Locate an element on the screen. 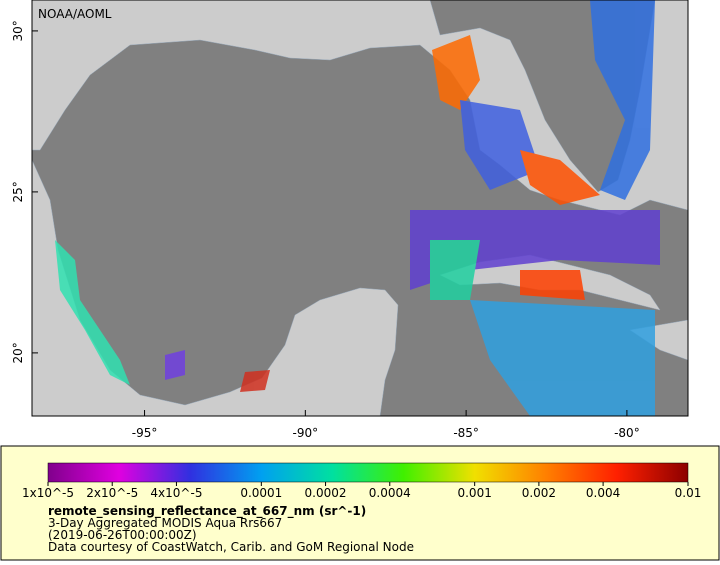  colorbar-tick-label: 1x10^-5 is located at coordinates (48, 493).